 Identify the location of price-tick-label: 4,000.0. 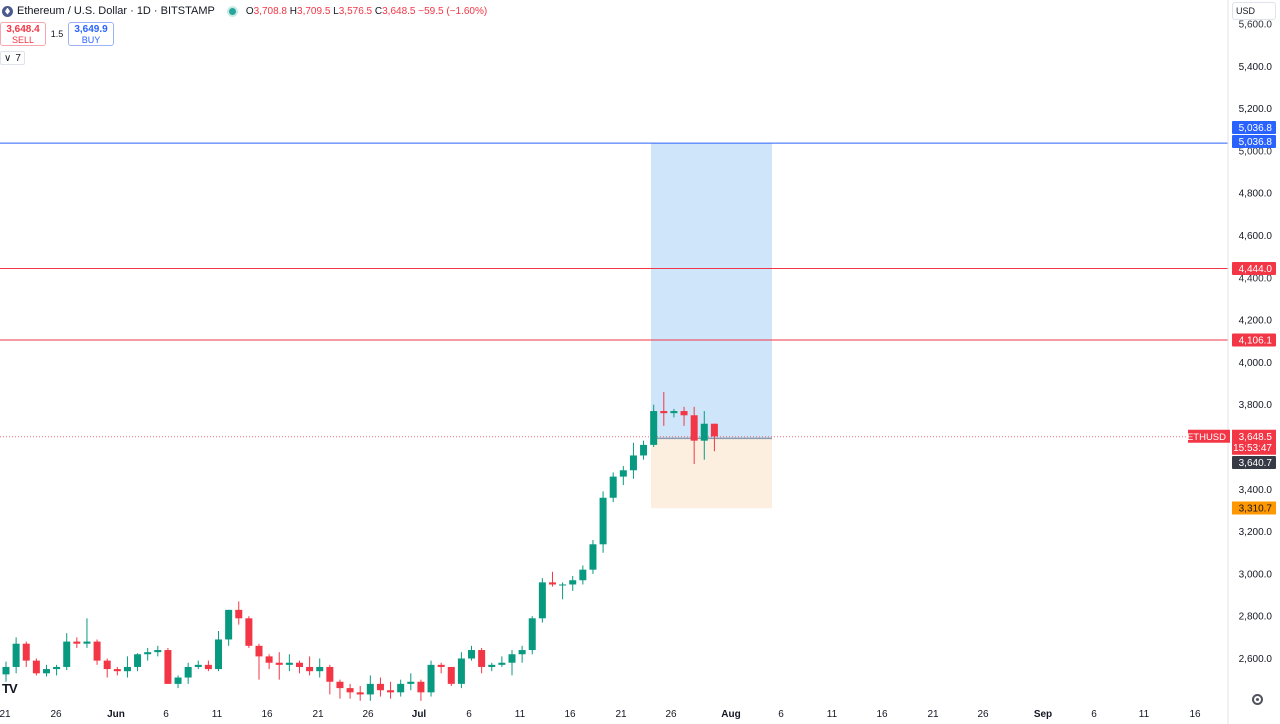
(1256, 363).